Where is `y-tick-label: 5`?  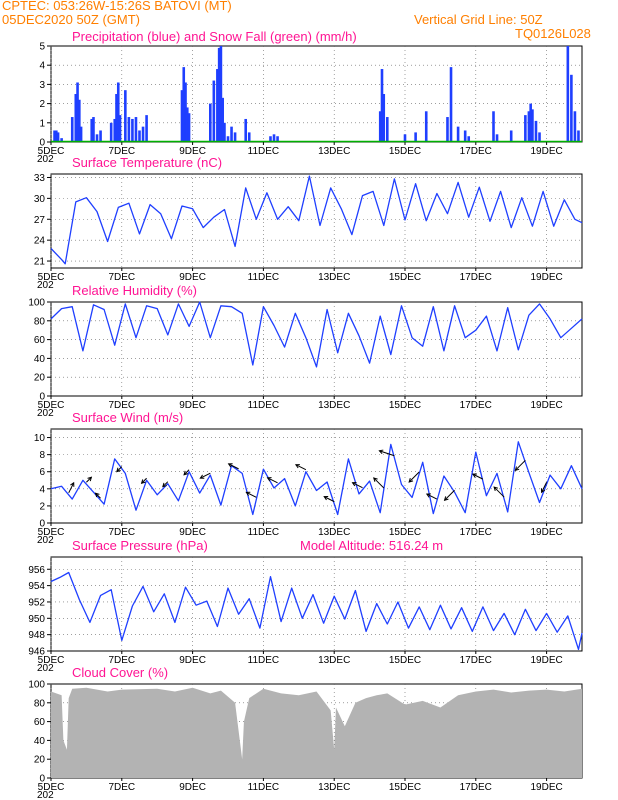
y-tick-label: 5 is located at coordinates (42, 47).